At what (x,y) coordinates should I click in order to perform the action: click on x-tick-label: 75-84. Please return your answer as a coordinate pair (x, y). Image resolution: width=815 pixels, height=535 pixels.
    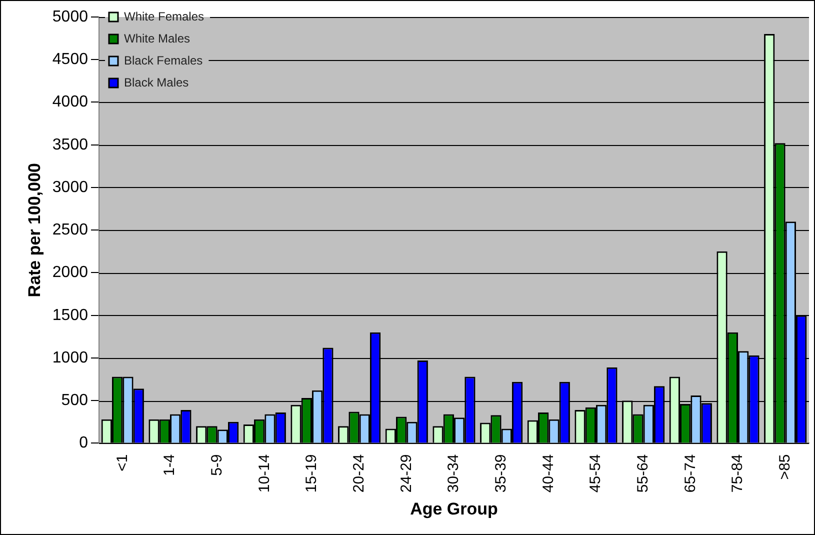
    Looking at the image, I should click on (737, 473).